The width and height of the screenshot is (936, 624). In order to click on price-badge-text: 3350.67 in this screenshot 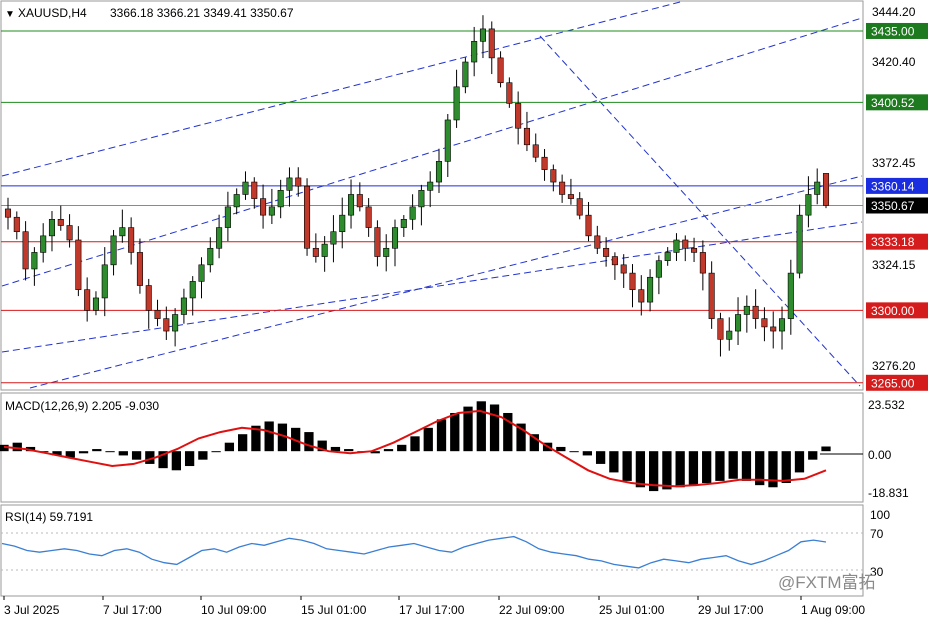, I will do `click(893, 206)`.